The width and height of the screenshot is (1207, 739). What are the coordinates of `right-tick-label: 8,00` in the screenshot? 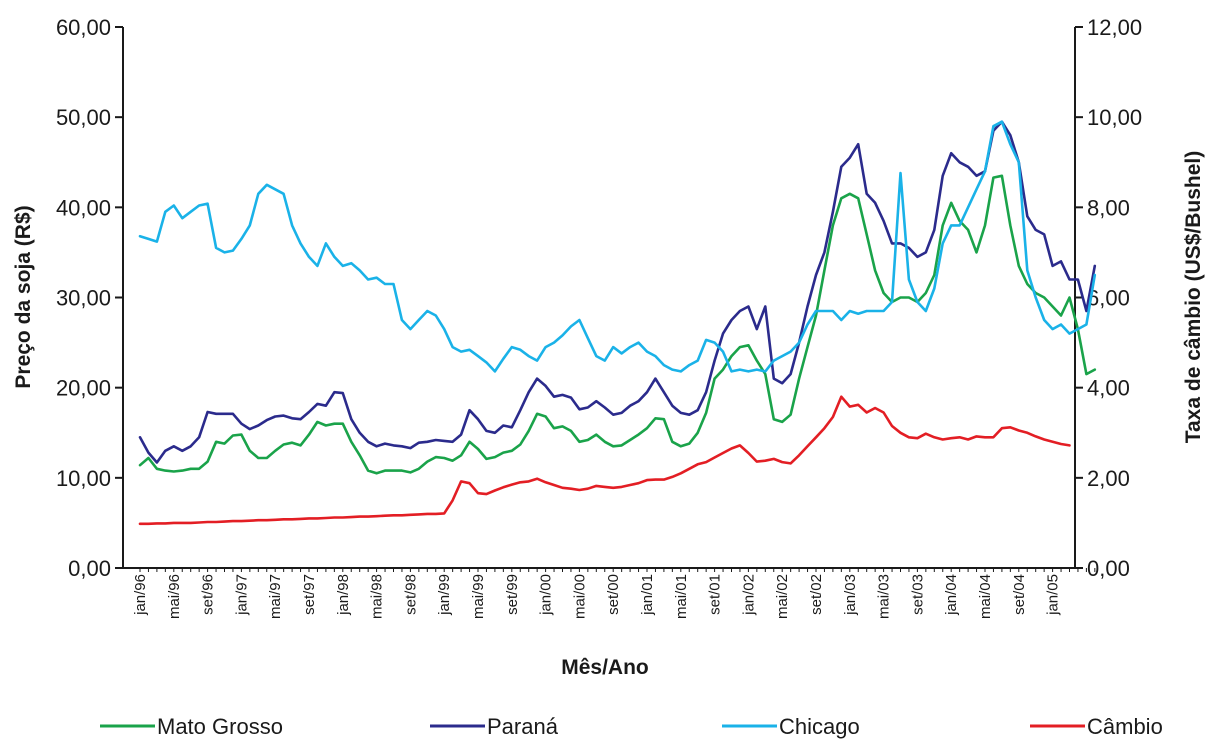 It's located at (1108, 207).